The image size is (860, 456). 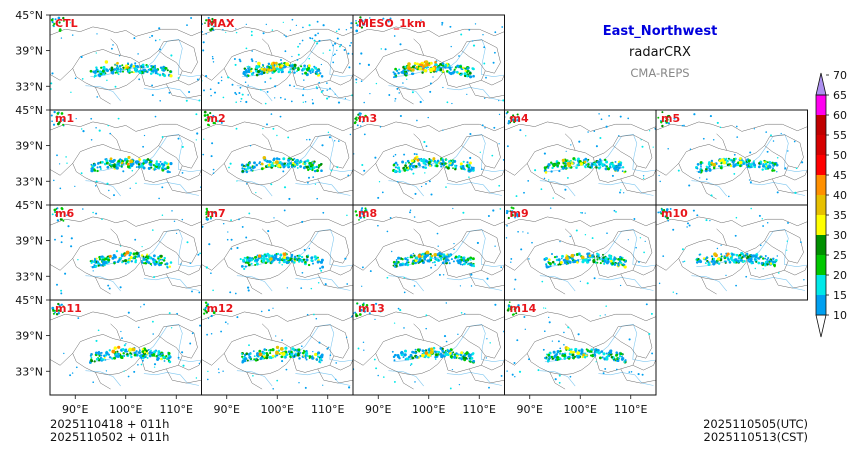 I want to click on panel-content, so click(x=580, y=250).